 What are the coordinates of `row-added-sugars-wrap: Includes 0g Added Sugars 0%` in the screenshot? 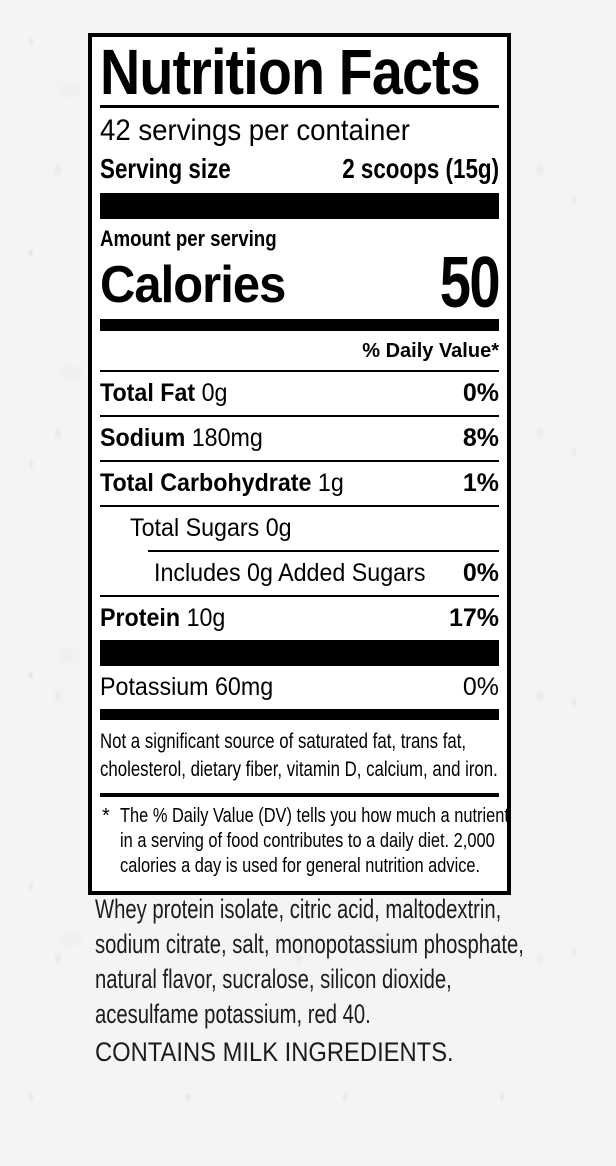 It's located at (323, 572).